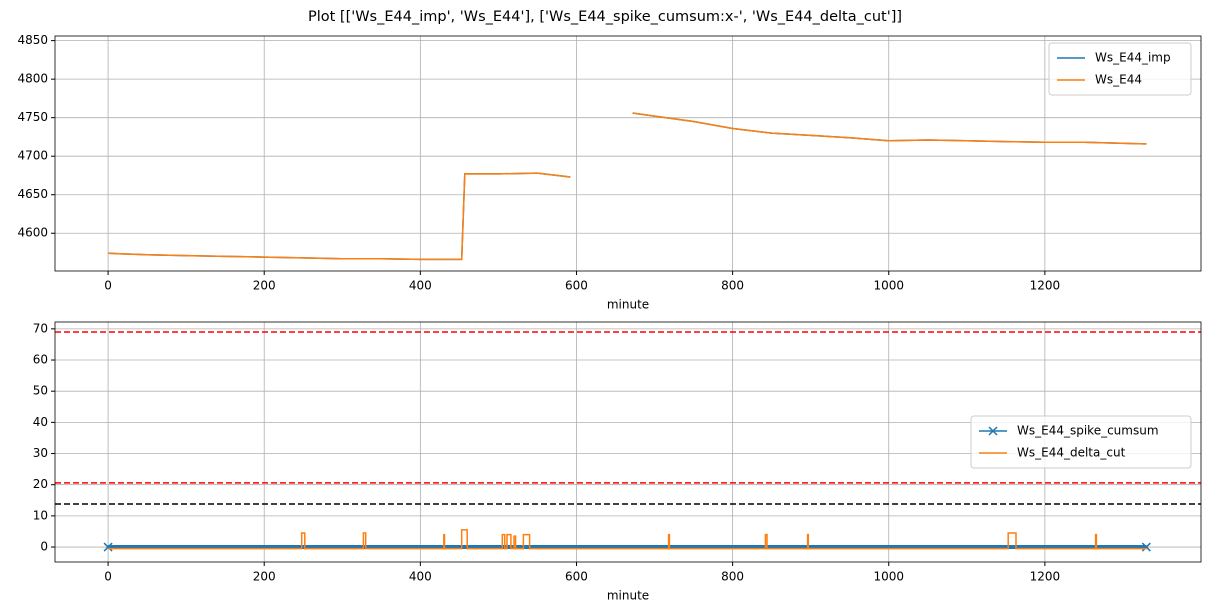 The width and height of the screenshot is (1211, 611). Describe the element at coordinates (40, 422) in the screenshot. I see `y-tick-label: 40` at that location.